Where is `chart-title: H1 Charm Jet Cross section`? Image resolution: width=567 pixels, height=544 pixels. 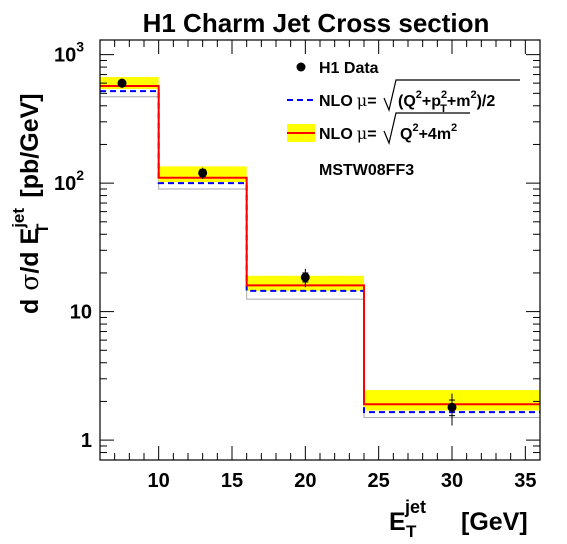
chart-title: H1 Charm Jet Cross section is located at coordinates (316, 23).